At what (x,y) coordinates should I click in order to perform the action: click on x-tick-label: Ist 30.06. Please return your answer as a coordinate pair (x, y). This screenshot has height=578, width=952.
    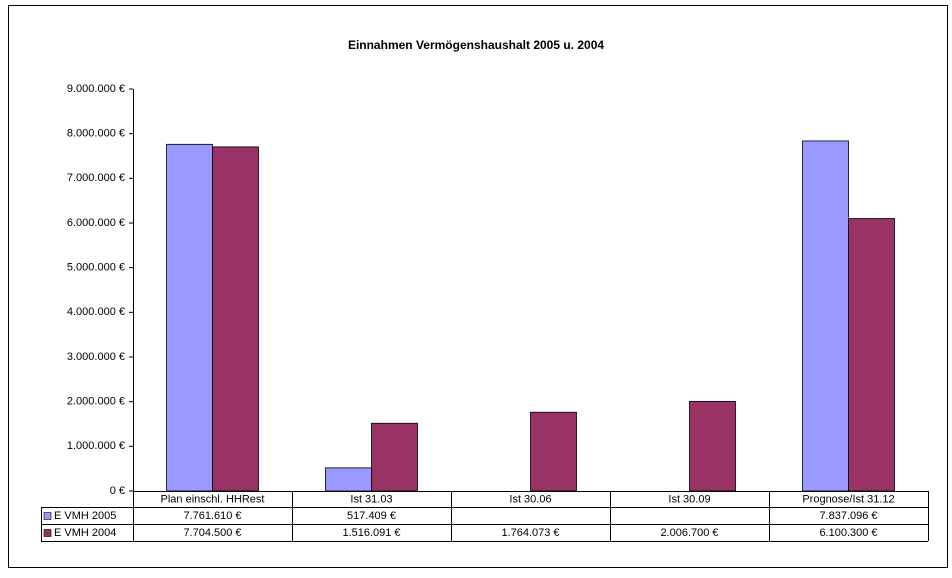
    Looking at the image, I should click on (530, 499).